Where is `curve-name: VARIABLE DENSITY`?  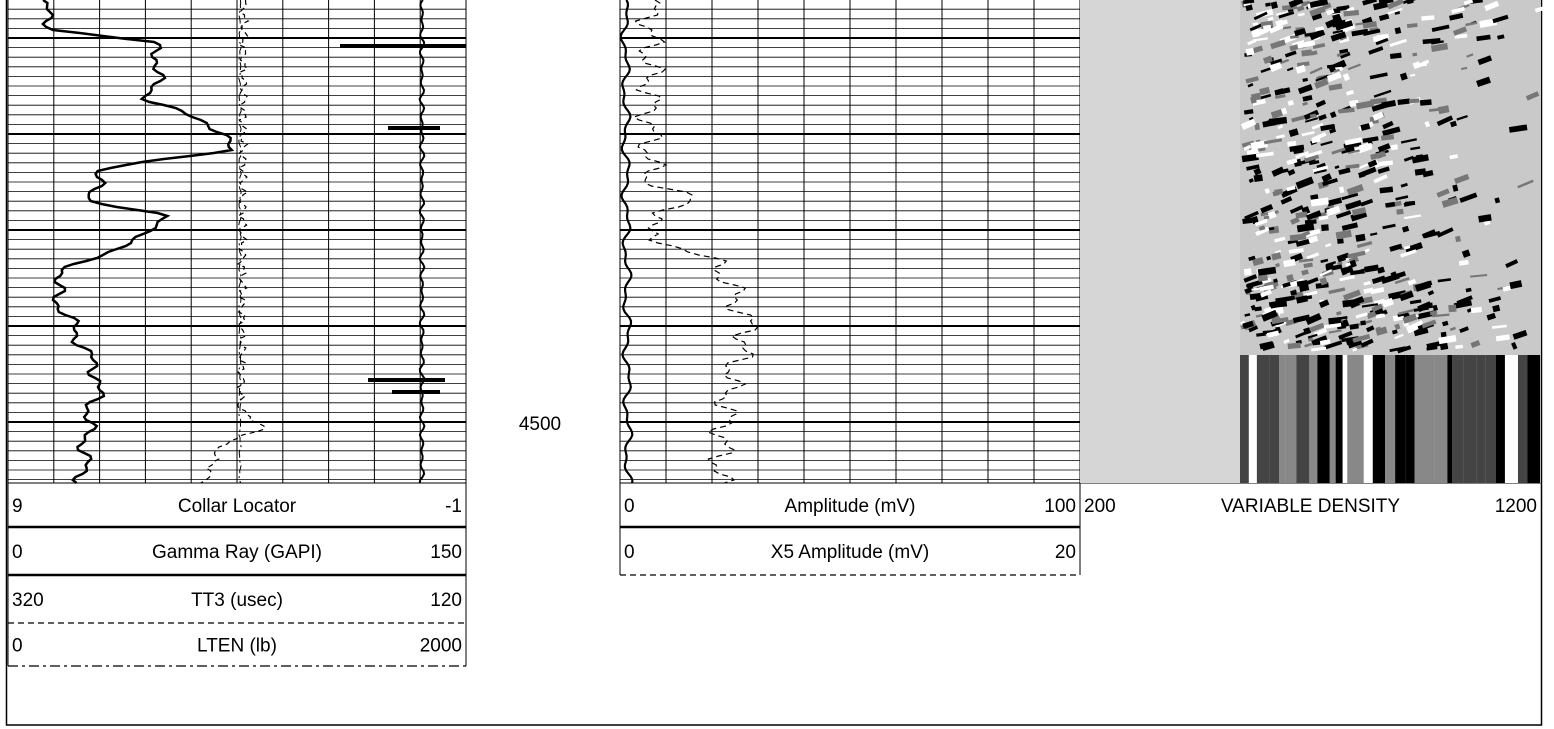
curve-name: VARIABLE DENSITY is located at coordinates (1310, 506).